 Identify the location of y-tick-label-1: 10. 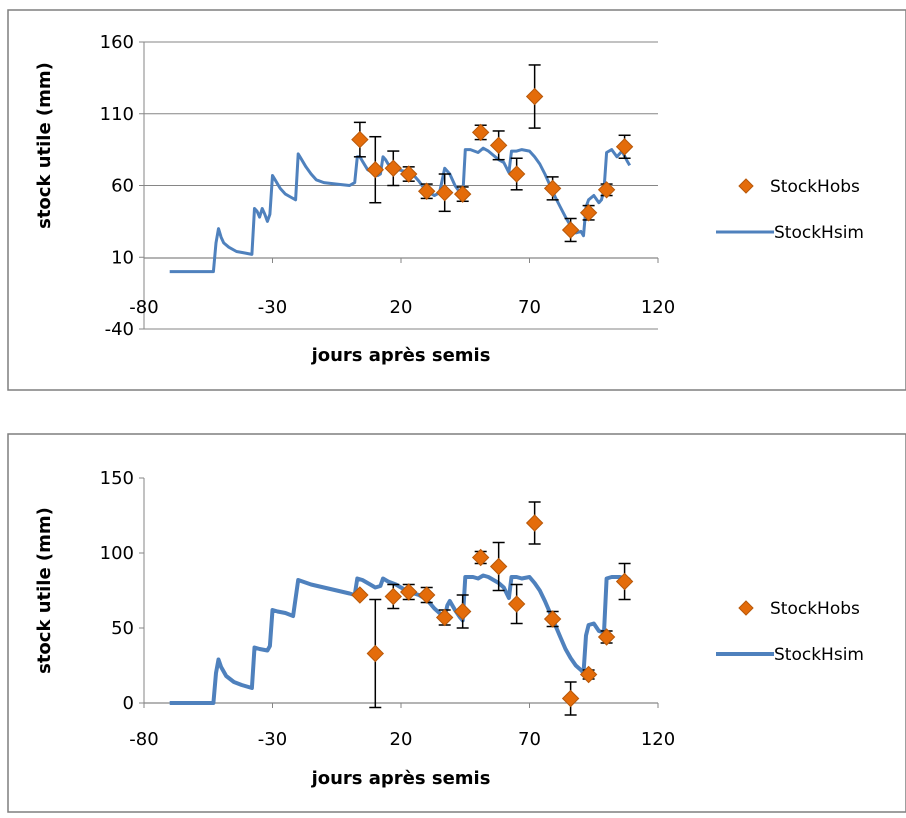
(122, 257).